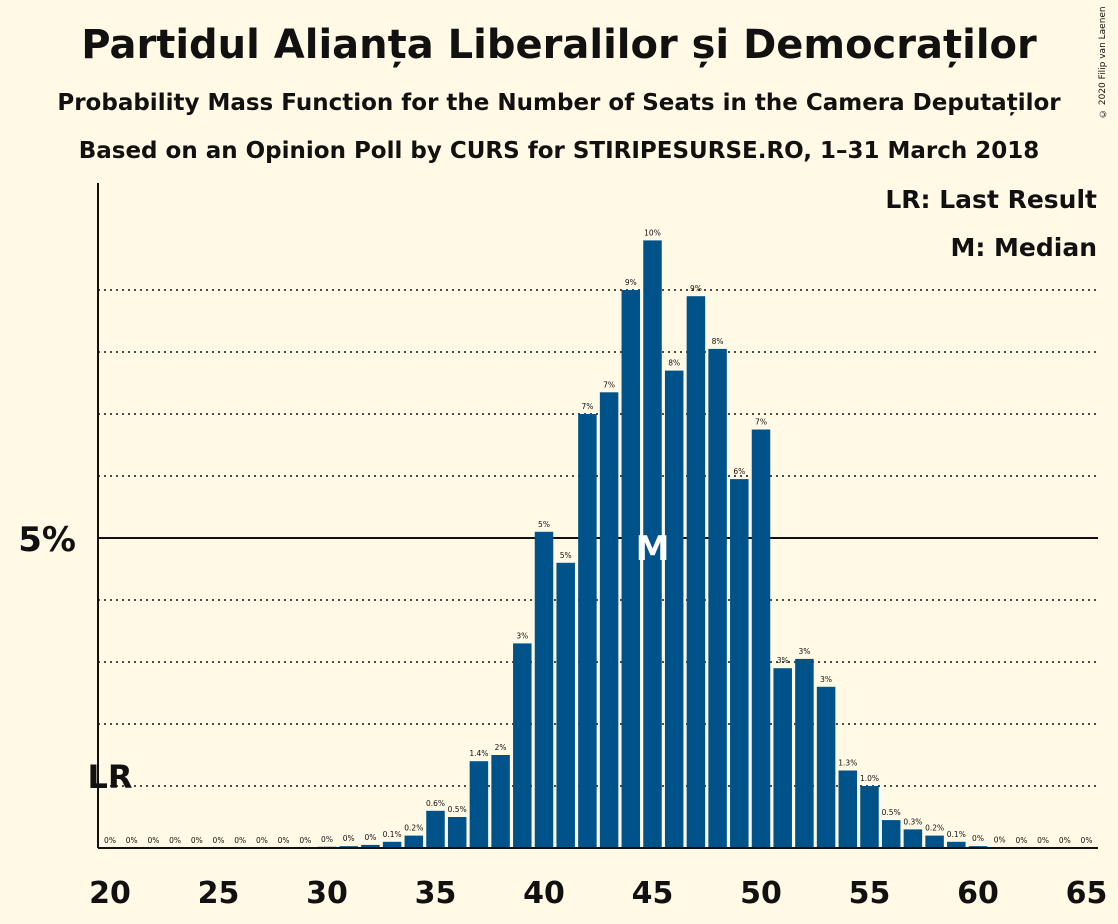 This screenshot has height=924, width=1118. What do you see at coordinates (110, 893) in the screenshot?
I see `x-tick-label: 20` at bounding box center [110, 893].